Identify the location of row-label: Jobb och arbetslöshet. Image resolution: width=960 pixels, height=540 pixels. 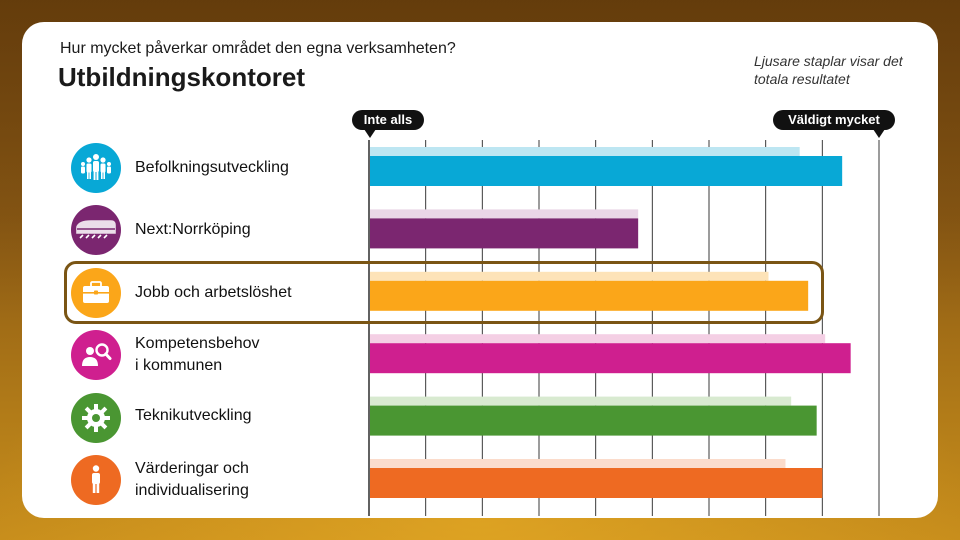
(213, 292).